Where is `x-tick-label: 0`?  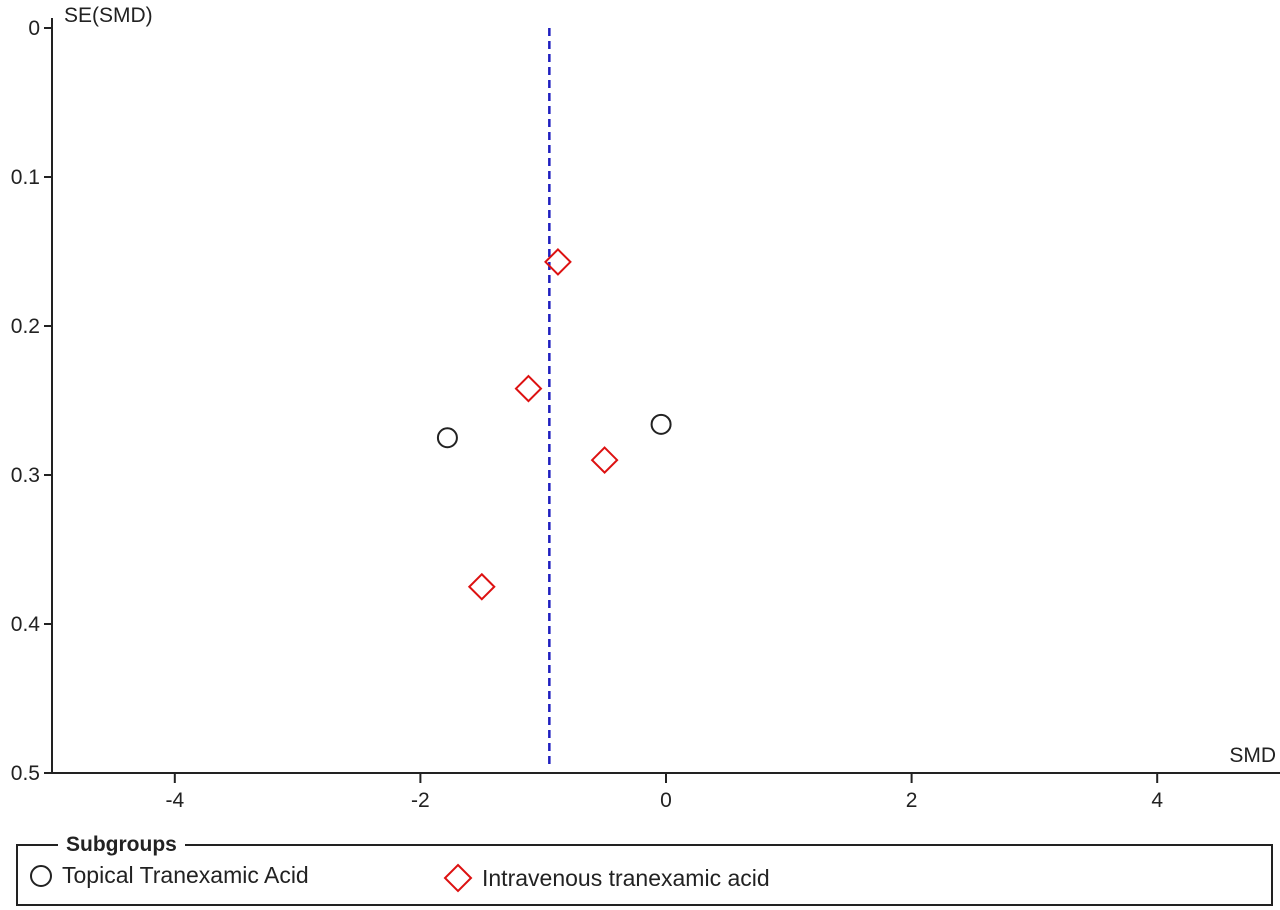 x-tick-label: 0 is located at coordinates (666, 800).